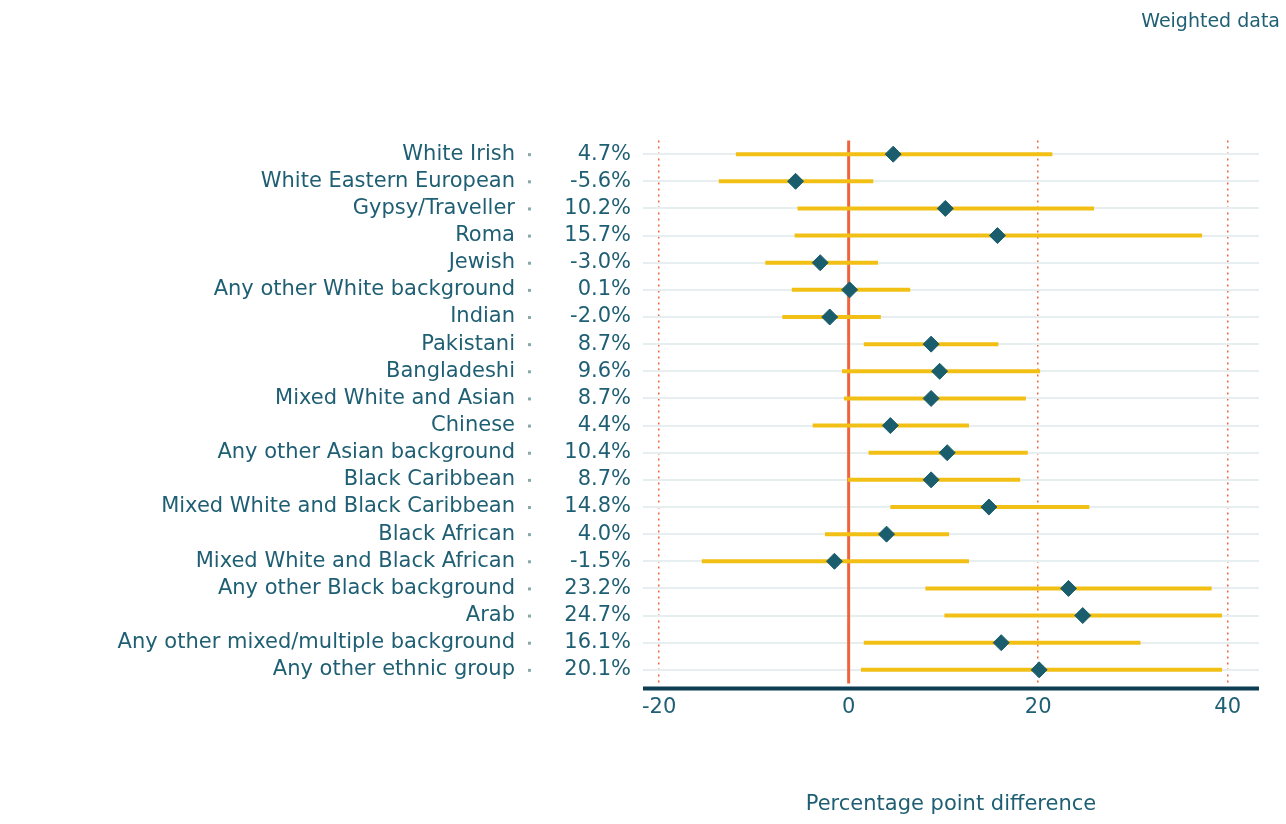 Image resolution: width=1286 pixels, height=824 pixels. Describe the element at coordinates (450, 369) in the screenshot. I see `y-tick-label: Bangladeshi` at that location.